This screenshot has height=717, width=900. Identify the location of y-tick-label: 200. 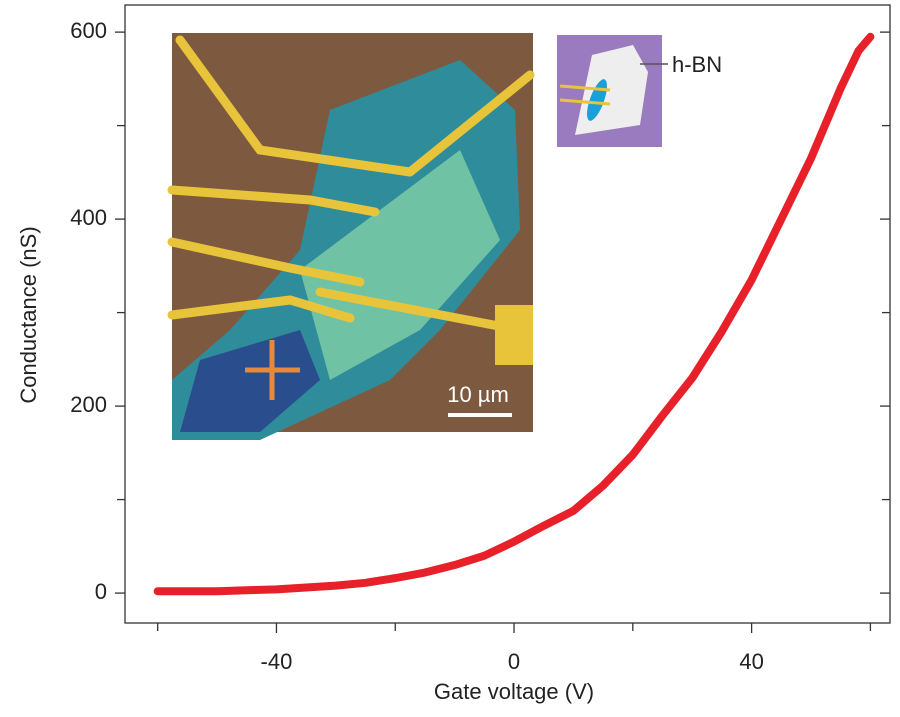
(88, 404).